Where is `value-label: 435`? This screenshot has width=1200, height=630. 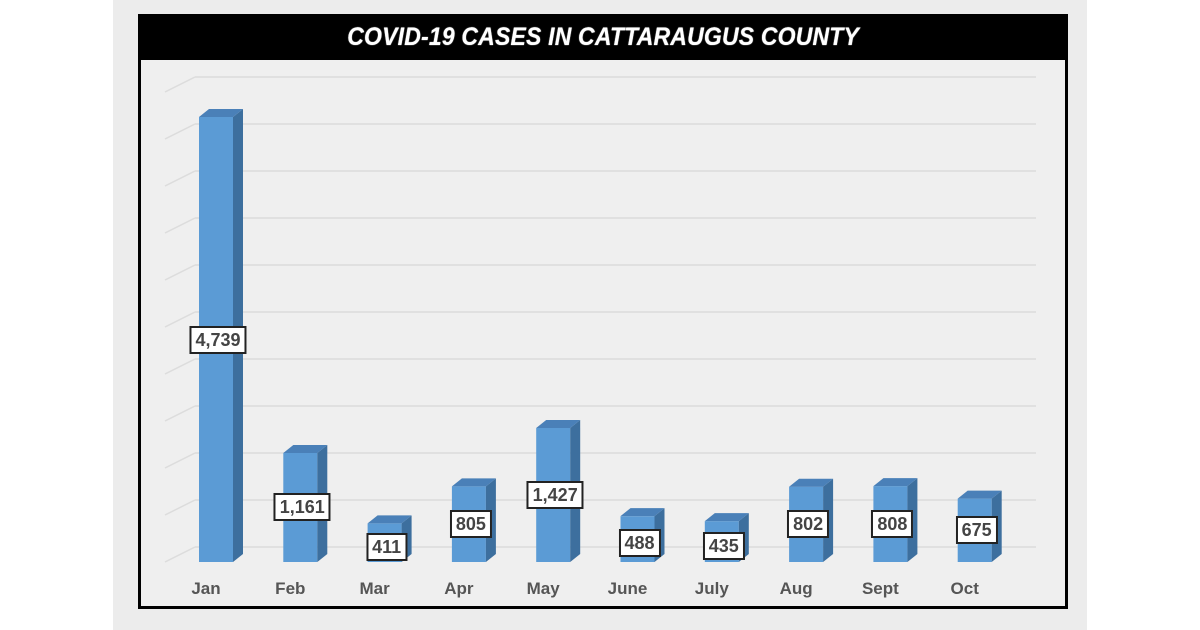 value-label: 435 is located at coordinates (723, 545).